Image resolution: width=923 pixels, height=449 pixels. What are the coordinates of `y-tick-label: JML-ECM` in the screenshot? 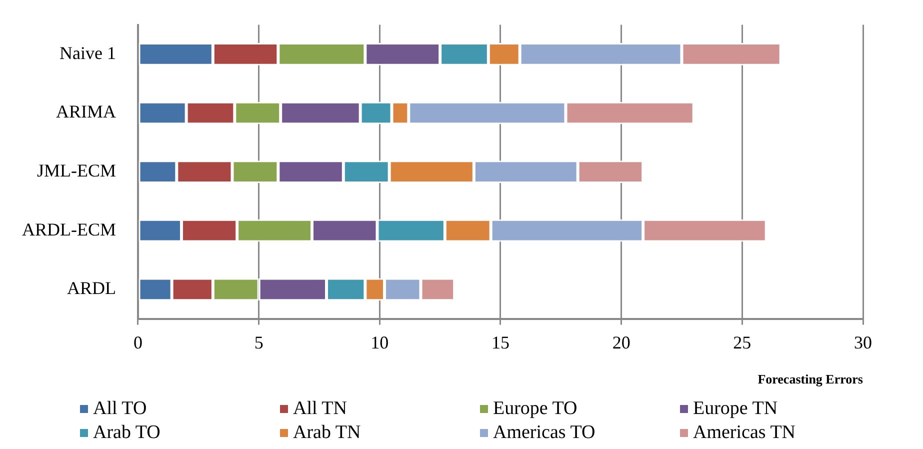 It's located at (76, 170).